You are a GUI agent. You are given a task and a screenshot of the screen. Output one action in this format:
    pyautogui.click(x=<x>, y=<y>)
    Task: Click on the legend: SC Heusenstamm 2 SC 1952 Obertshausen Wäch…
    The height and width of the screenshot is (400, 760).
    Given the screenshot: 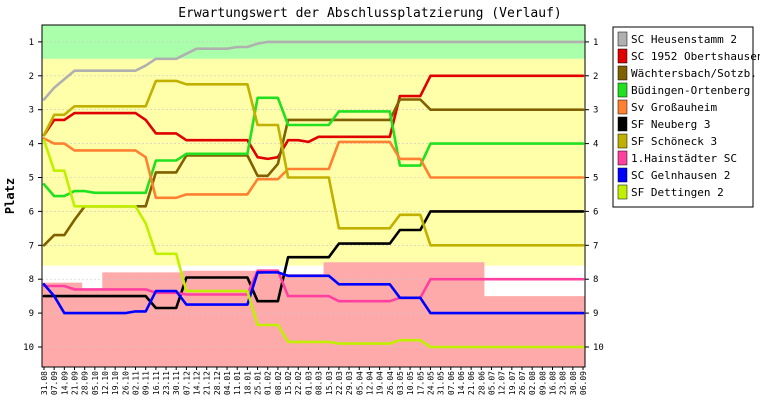 What is the action you would take?
    pyautogui.click(x=686, y=117)
    